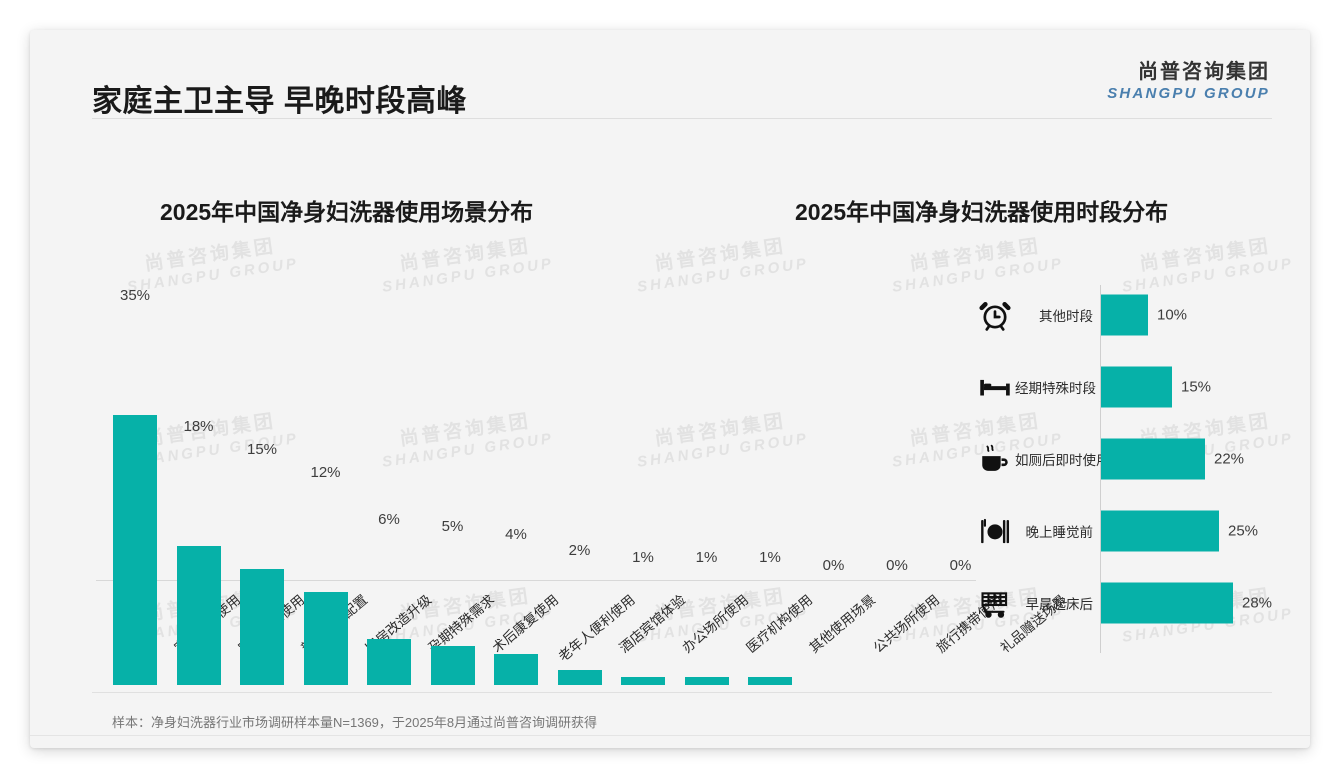  Describe the element at coordinates (536, 580) in the screenshot. I see `column-chart-baseline` at that location.